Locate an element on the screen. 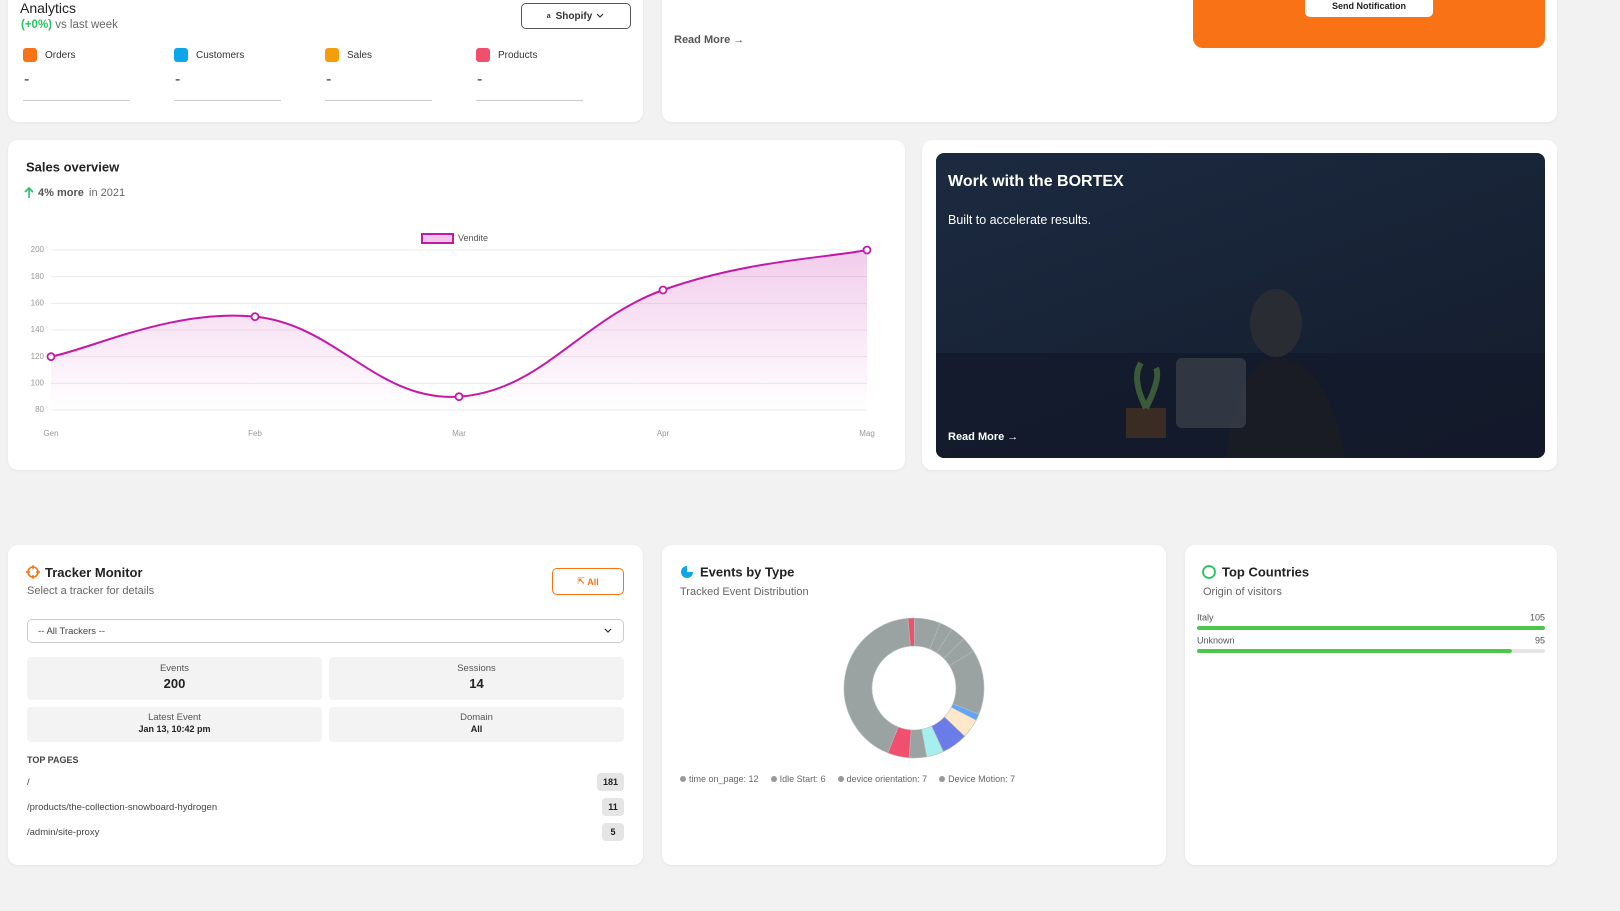 The height and width of the screenshot is (911, 1620). stat-label: Orders is located at coordinates (60, 55).